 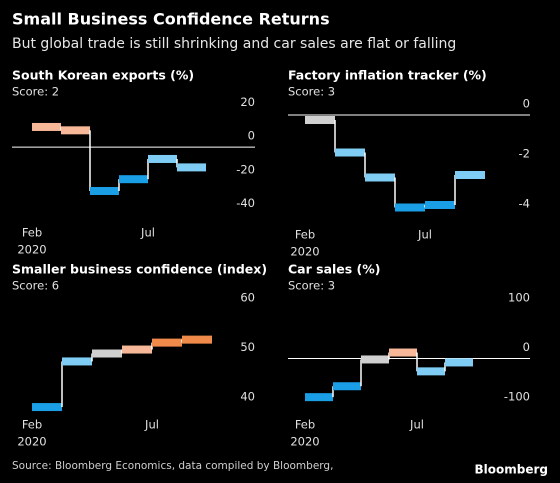 I want to click on brand: Bloomberg, so click(x=512, y=470).